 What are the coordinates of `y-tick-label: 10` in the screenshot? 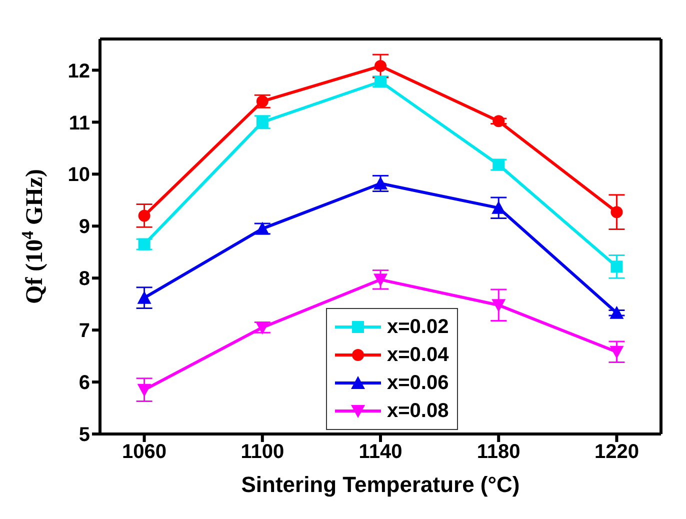 It's located at (79, 175).